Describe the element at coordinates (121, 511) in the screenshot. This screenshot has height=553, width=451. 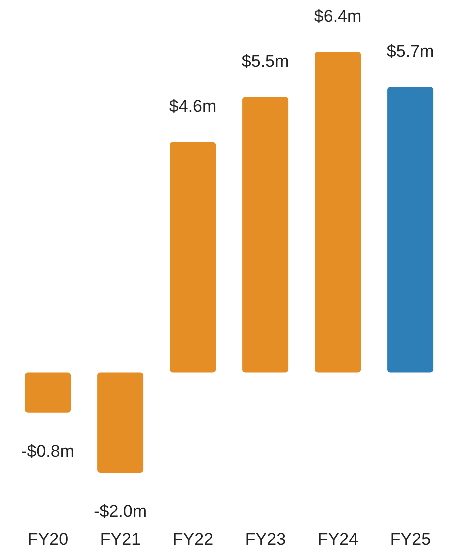
I see `data-label: -$2.0m` at that location.